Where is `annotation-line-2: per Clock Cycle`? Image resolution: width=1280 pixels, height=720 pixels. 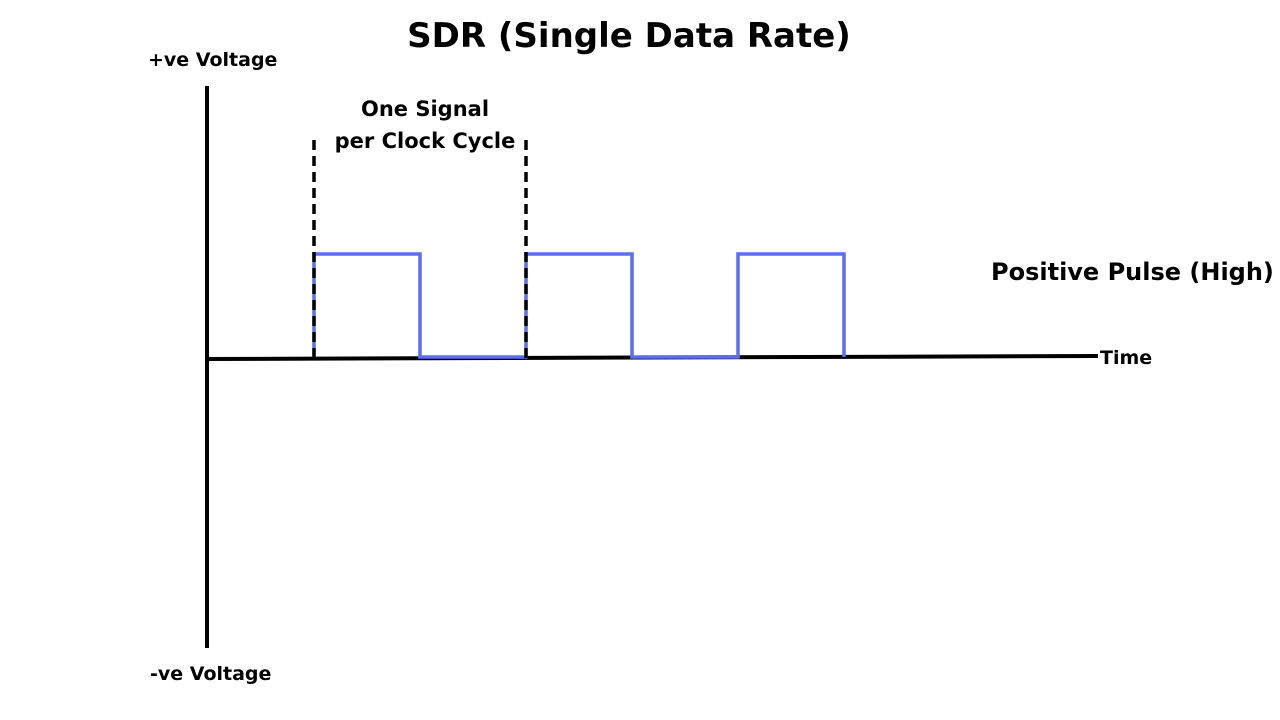
annotation-line-2: per Clock Cycle is located at coordinates (425, 141).